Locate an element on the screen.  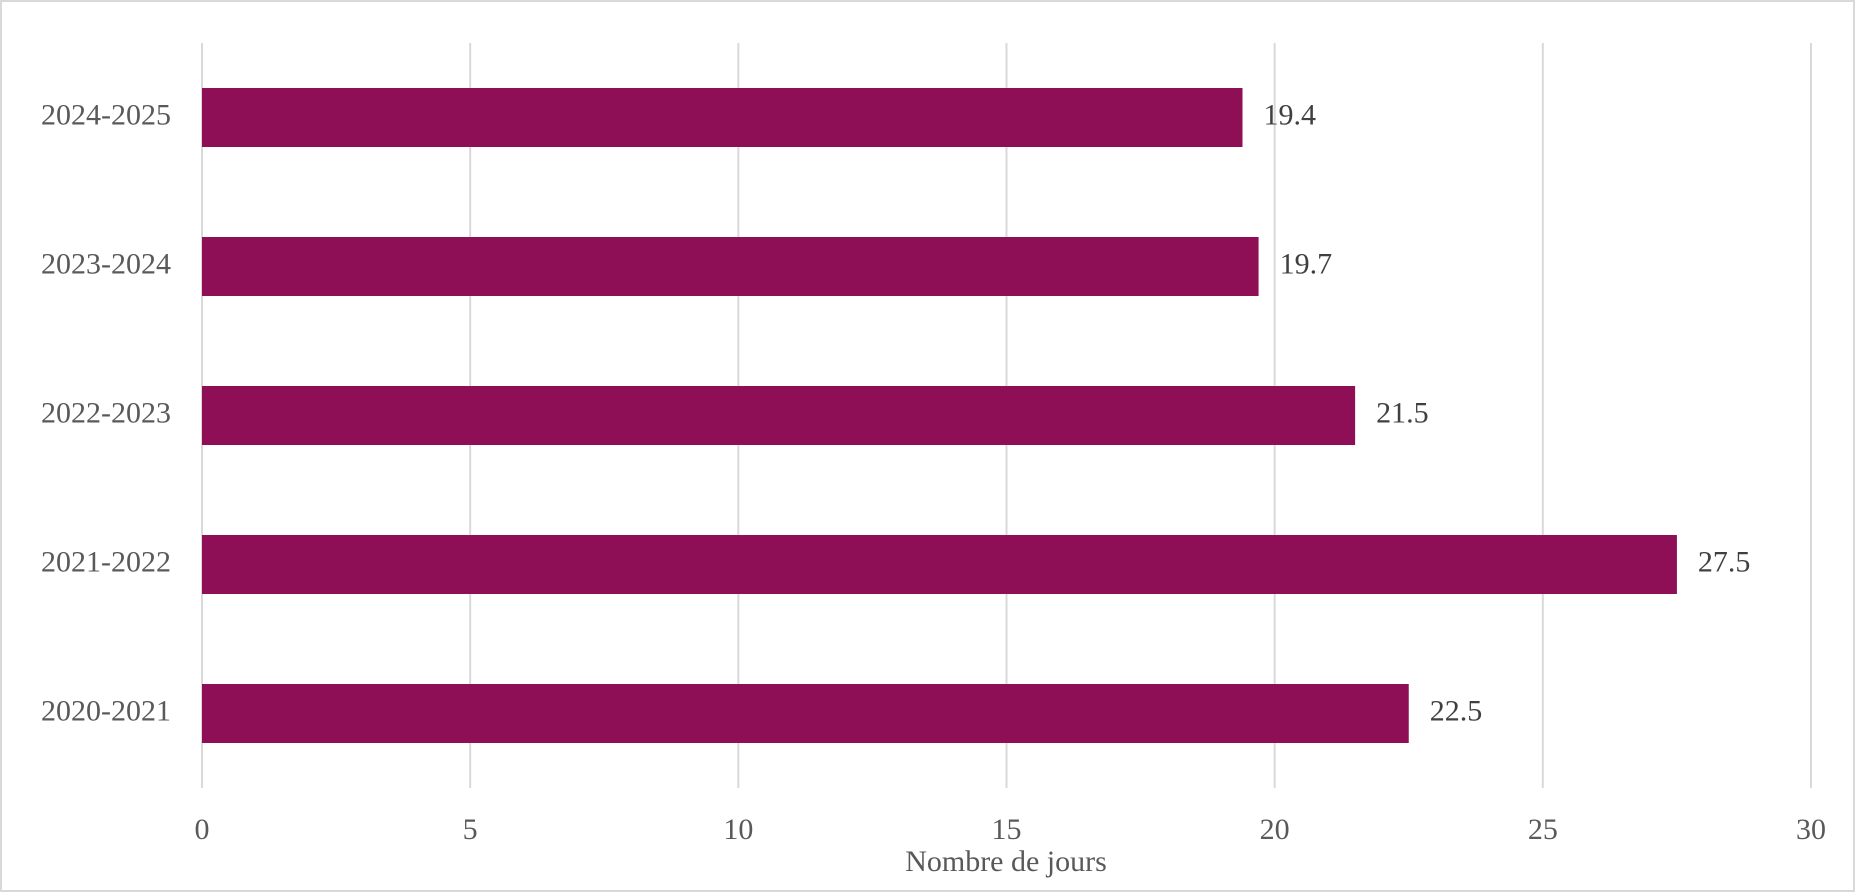
y-tick-label: 2020-2021 is located at coordinates (106, 710).